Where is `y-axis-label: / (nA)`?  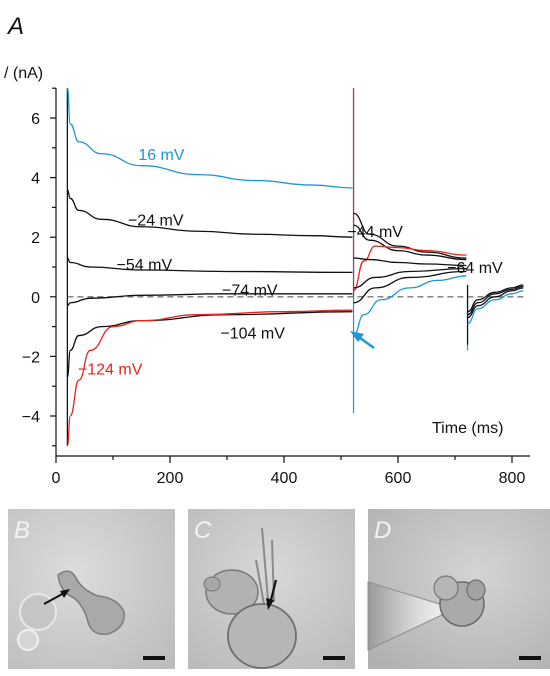 y-axis-label: / (nA) is located at coordinates (23, 73).